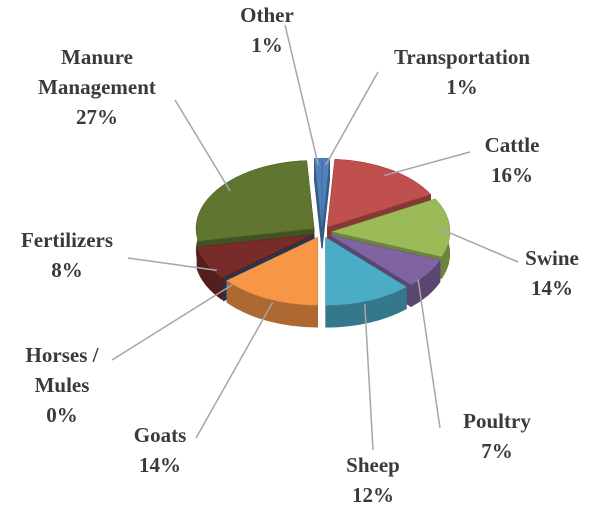 The image size is (592, 510). I want to click on data-label: Manure Management 27%, so click(97, 87).